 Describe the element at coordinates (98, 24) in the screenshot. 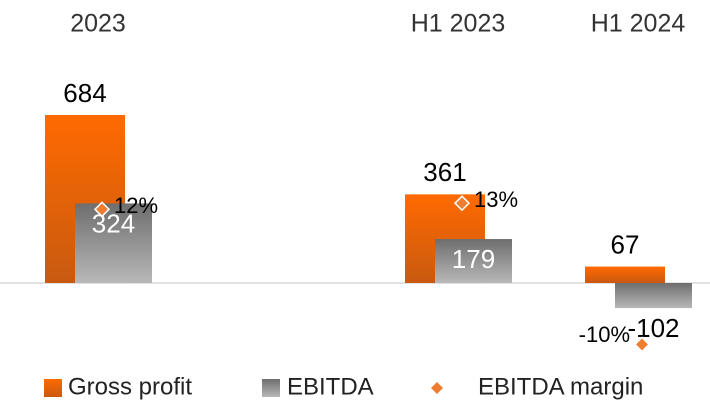

I see `category-label: 2023` at that location.